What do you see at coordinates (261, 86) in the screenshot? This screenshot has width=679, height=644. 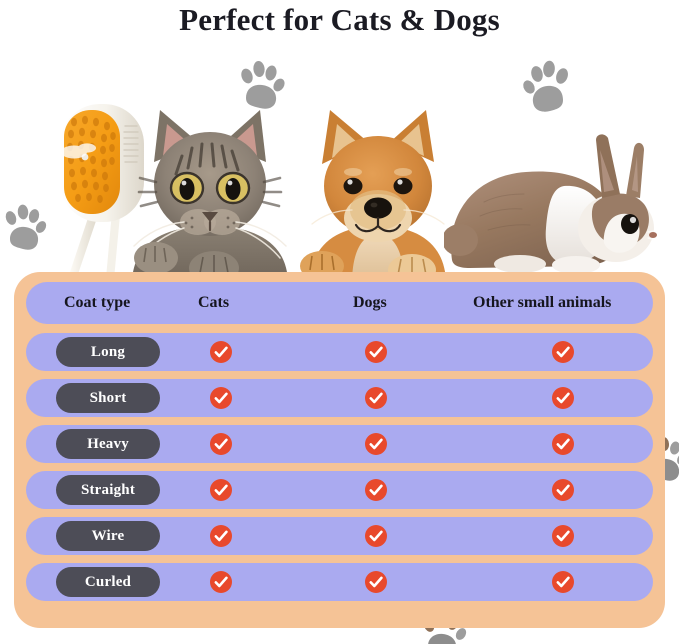 I see `paw-print-top-center-icon` at bounding box center [261, 86].